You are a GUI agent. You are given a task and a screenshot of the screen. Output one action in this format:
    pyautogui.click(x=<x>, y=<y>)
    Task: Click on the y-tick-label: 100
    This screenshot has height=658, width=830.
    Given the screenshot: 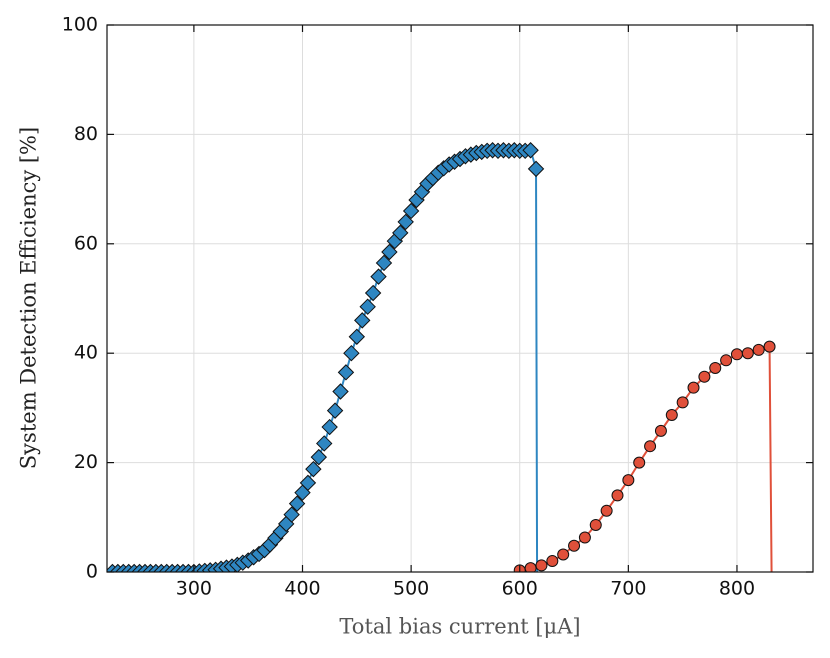 What is the action you would take?
    pyautogui.click(x=80, y=25)
    